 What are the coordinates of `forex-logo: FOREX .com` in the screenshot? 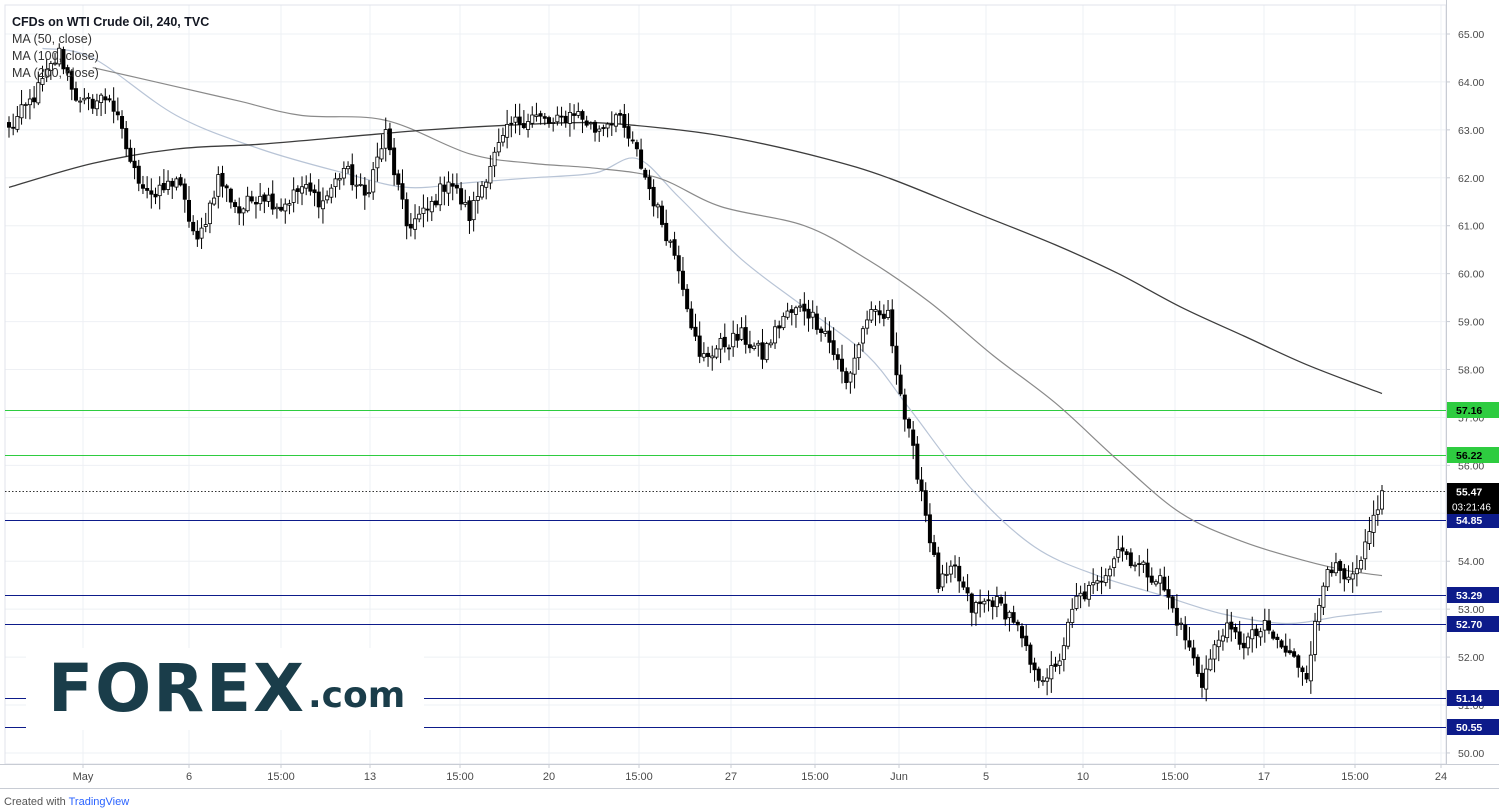 It's located at (225, 689).